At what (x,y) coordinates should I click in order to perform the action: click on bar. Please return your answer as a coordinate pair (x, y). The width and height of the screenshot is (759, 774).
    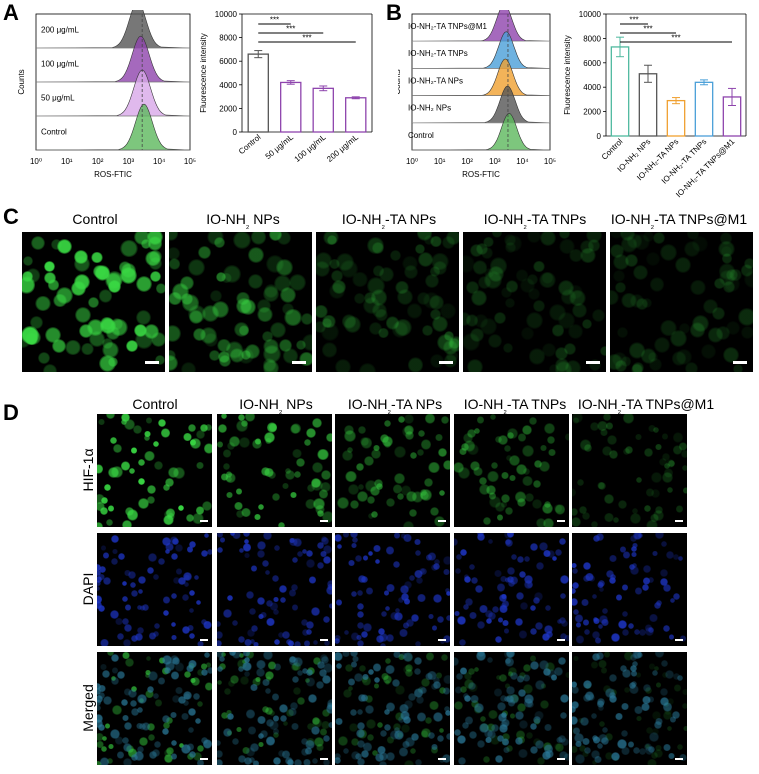
    Looking at the image, I should click on (676, 118).